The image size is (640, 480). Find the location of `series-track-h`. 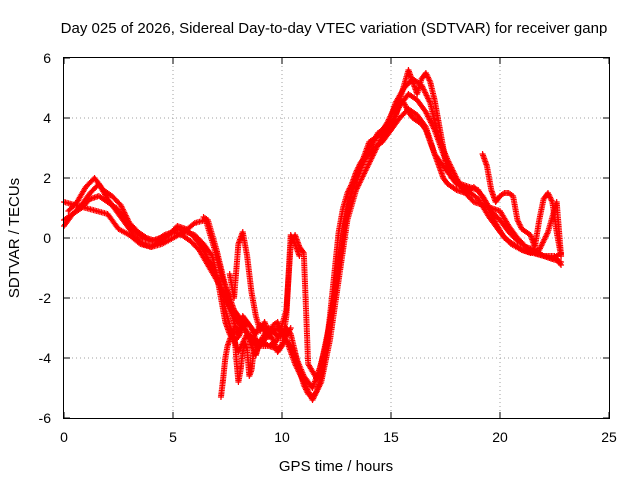

series-track-h is located at coordinates (247, 277).